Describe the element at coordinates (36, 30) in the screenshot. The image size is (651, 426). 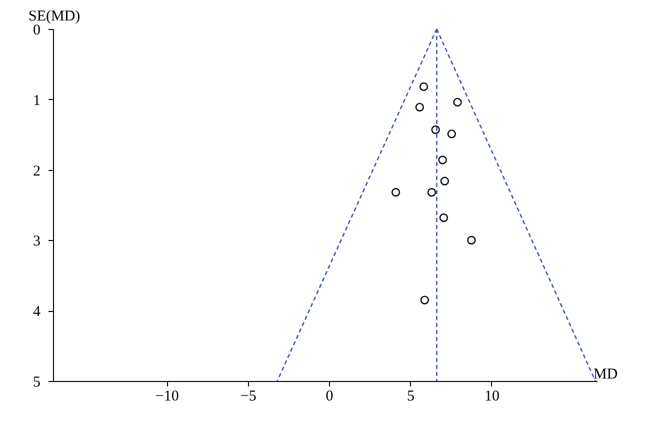
I see `y-tick-label: 0` at that location.